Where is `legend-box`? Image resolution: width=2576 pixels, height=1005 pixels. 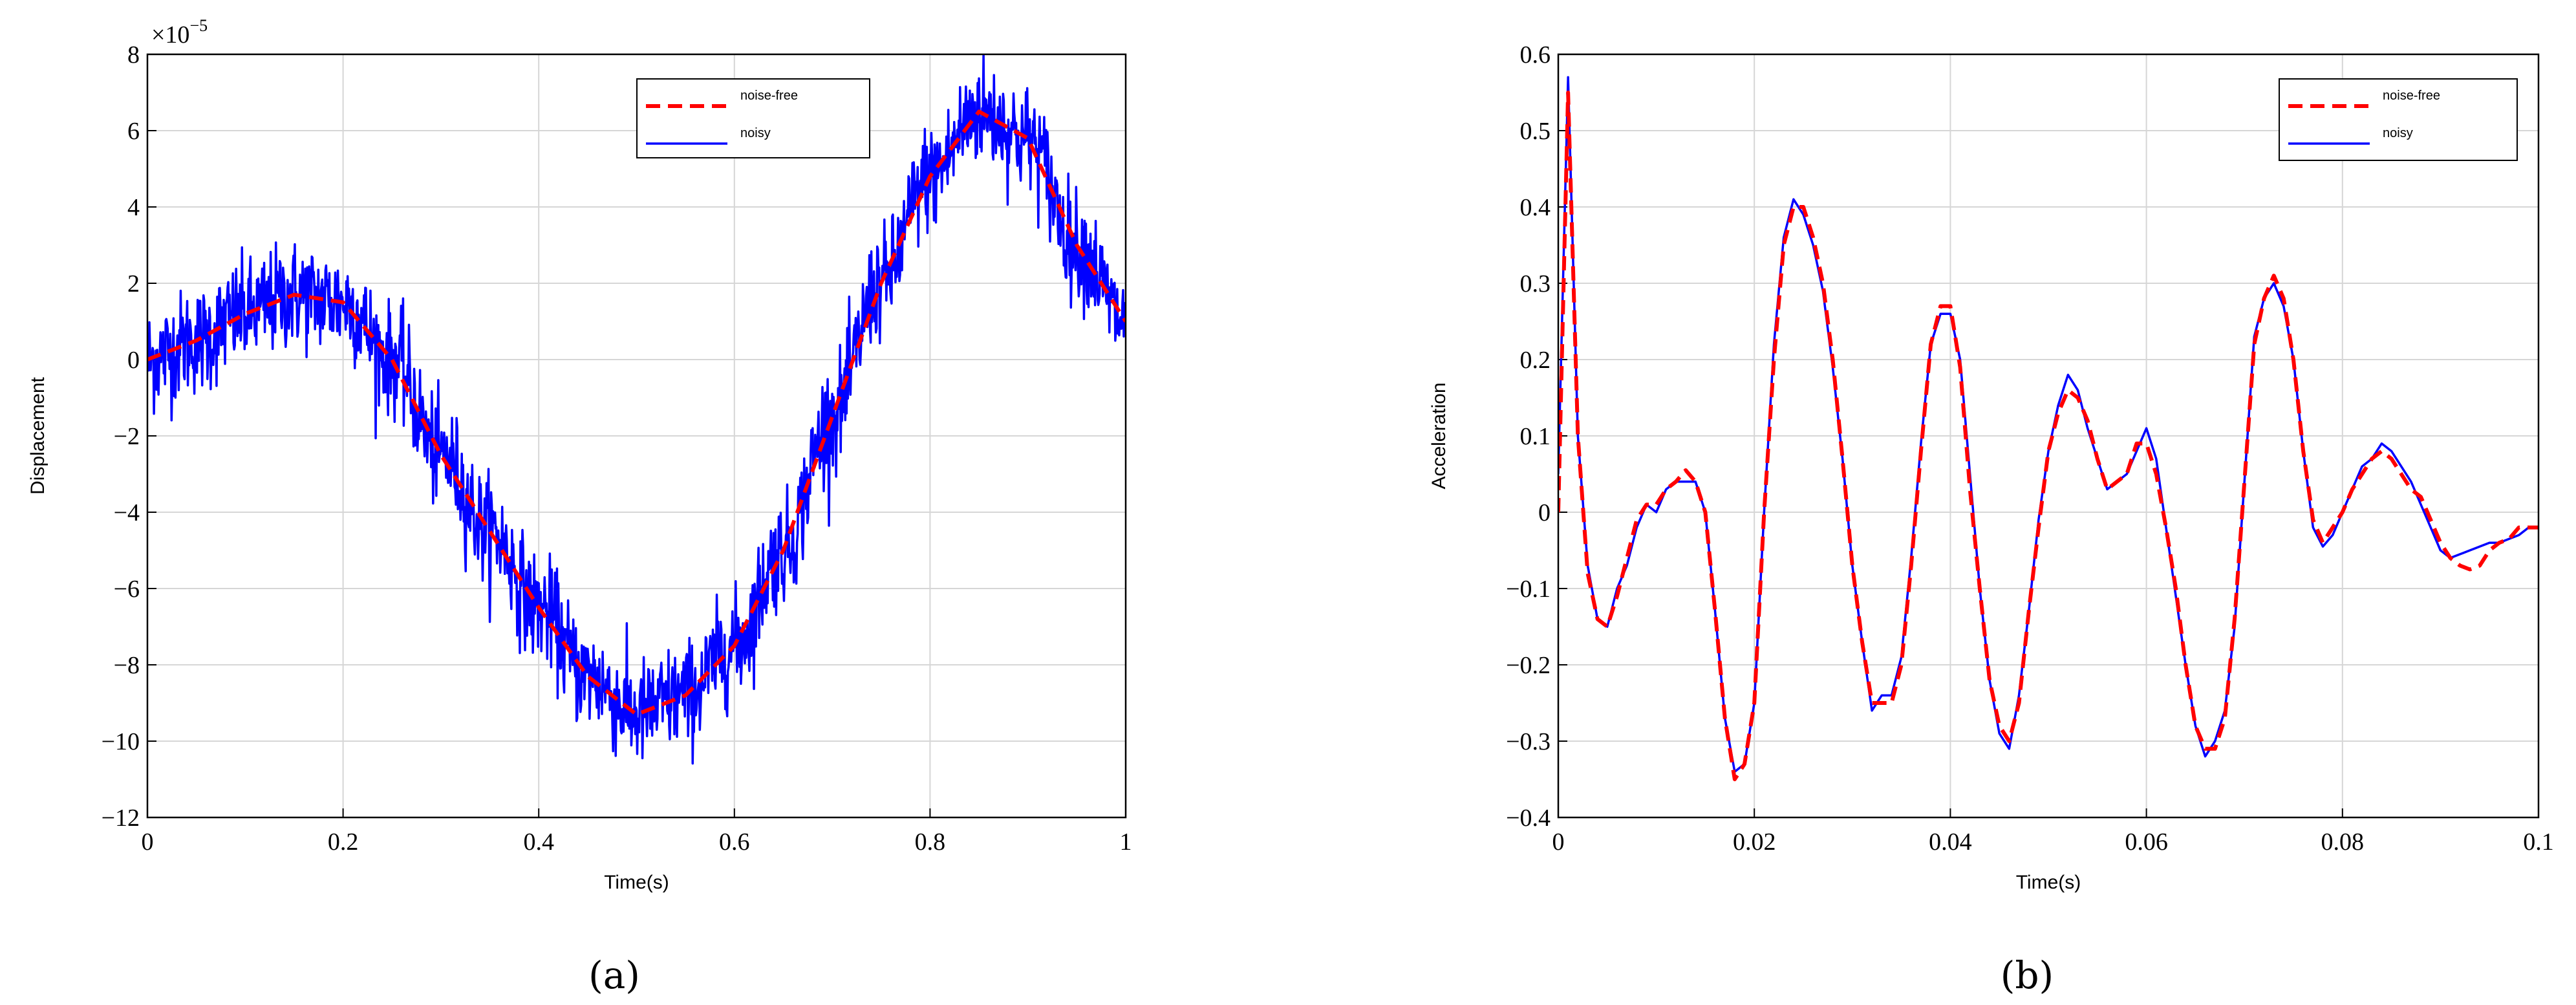 legend-box is located at coordinates (2398, 119).